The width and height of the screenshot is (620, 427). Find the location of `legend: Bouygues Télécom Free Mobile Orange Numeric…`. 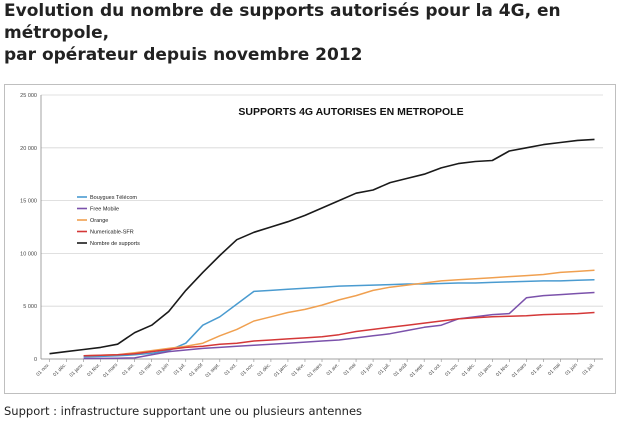

legend: Bouygues Télécom Free Mobile Orange Numeric… is located at coordinates (108, 221).